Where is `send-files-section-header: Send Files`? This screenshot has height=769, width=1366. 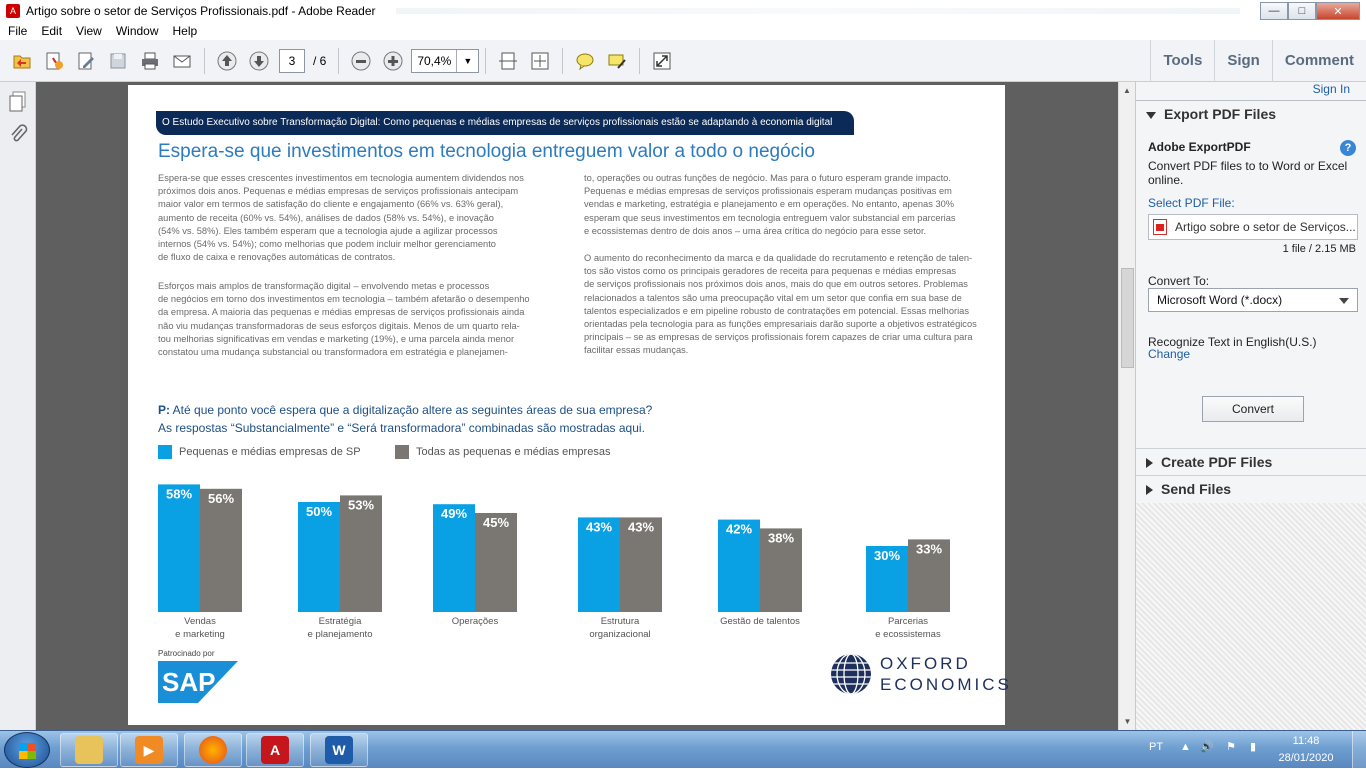 send-files-section-header: Send Files is located at coordinates (1251, 488).